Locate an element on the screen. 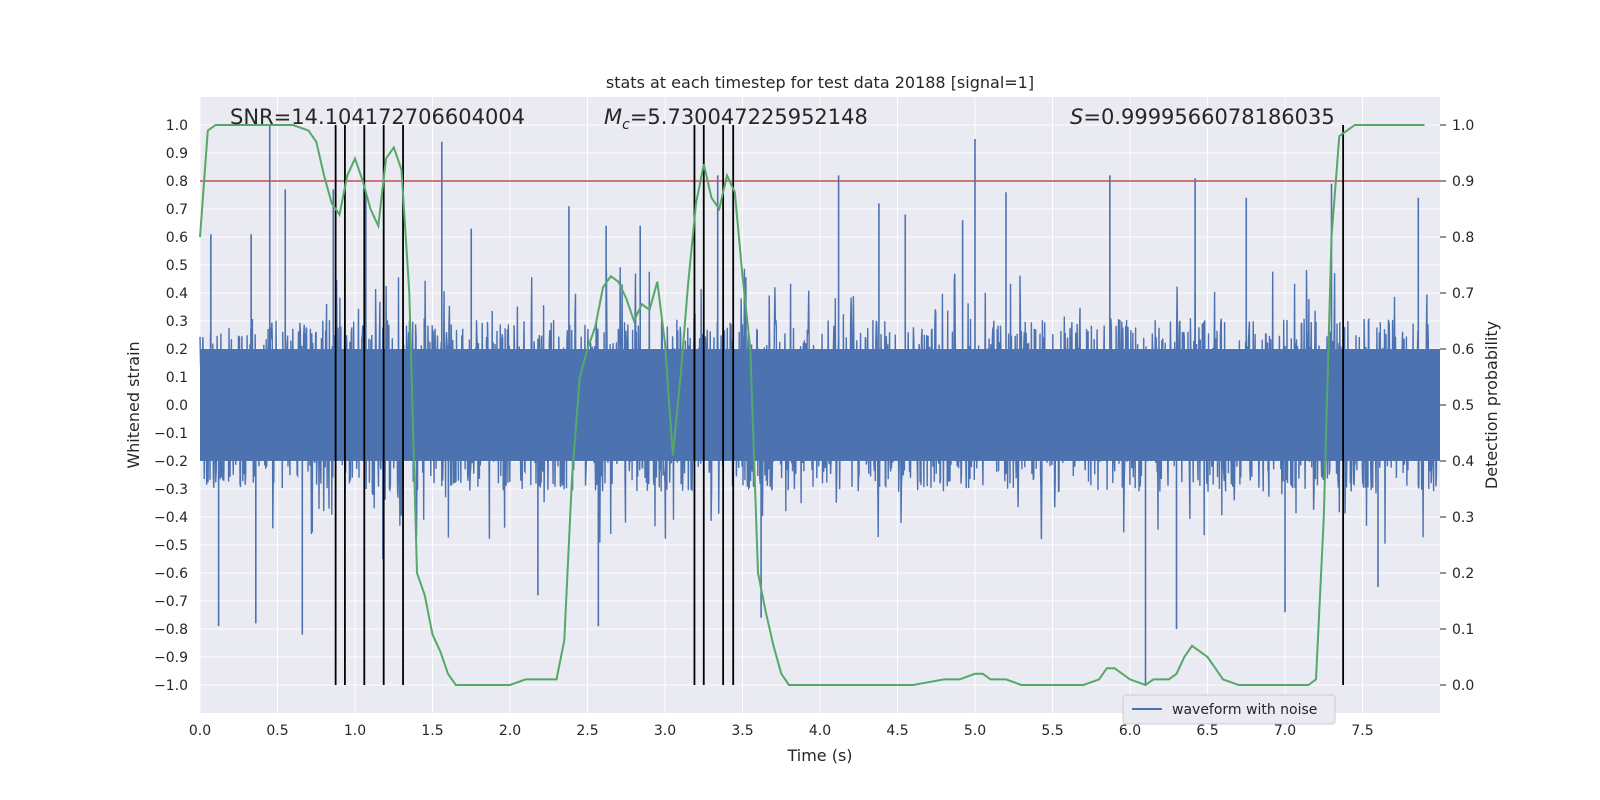 The width and height of the screenshot is (1600, 800). y2-tick-label: 0.0 is located at coordinates (1463, 686).